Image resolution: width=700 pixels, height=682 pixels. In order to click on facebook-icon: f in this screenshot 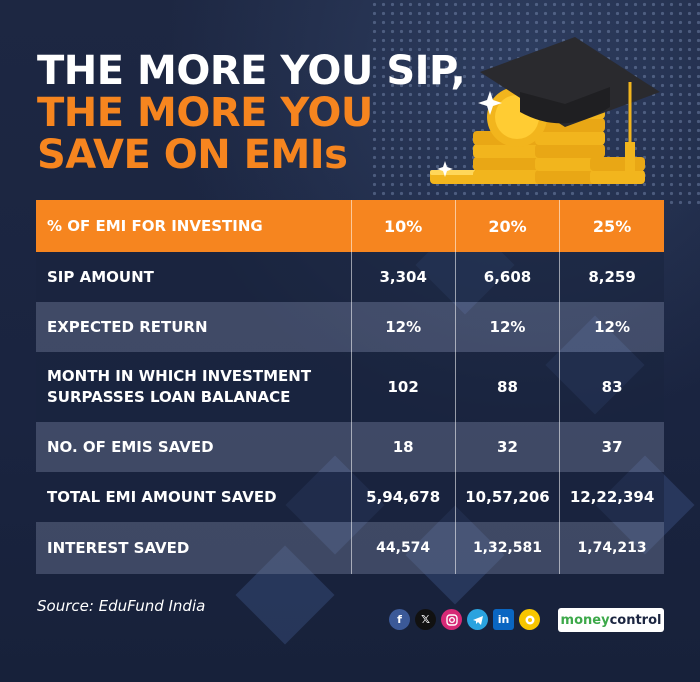, I will do `click(399, 619)`.